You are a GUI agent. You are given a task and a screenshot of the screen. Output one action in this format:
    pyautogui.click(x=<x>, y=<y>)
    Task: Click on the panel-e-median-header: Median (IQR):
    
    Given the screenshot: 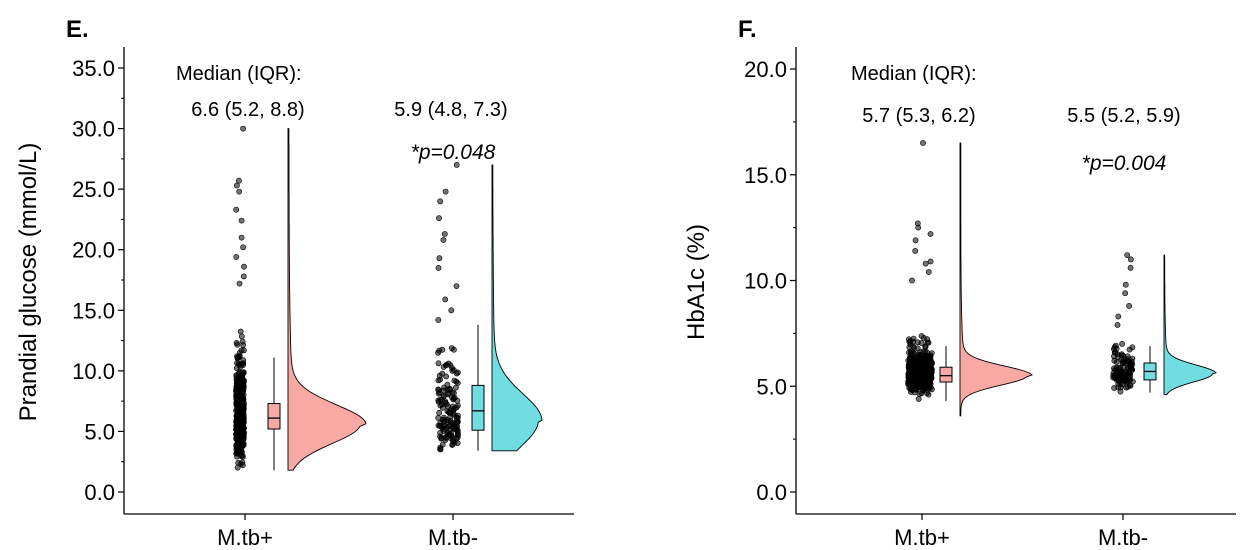 What is the action you would take?
    pyautogui.click(x=239, y=74)
    